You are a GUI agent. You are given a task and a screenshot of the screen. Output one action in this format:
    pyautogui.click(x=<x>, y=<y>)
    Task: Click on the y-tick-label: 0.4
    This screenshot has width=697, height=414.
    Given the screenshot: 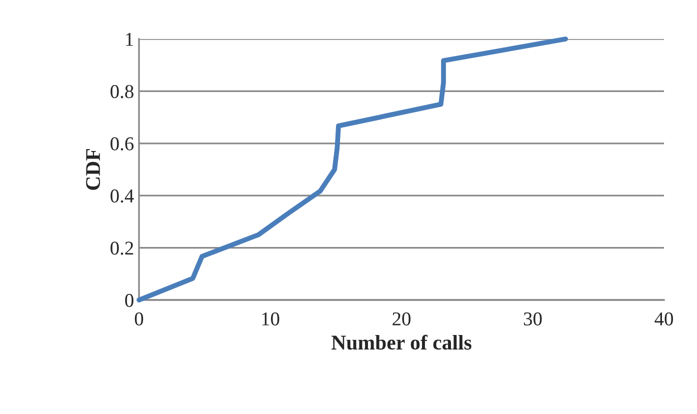 What is the action you would take?
    pyautogui.click(x=122, y=196)
    